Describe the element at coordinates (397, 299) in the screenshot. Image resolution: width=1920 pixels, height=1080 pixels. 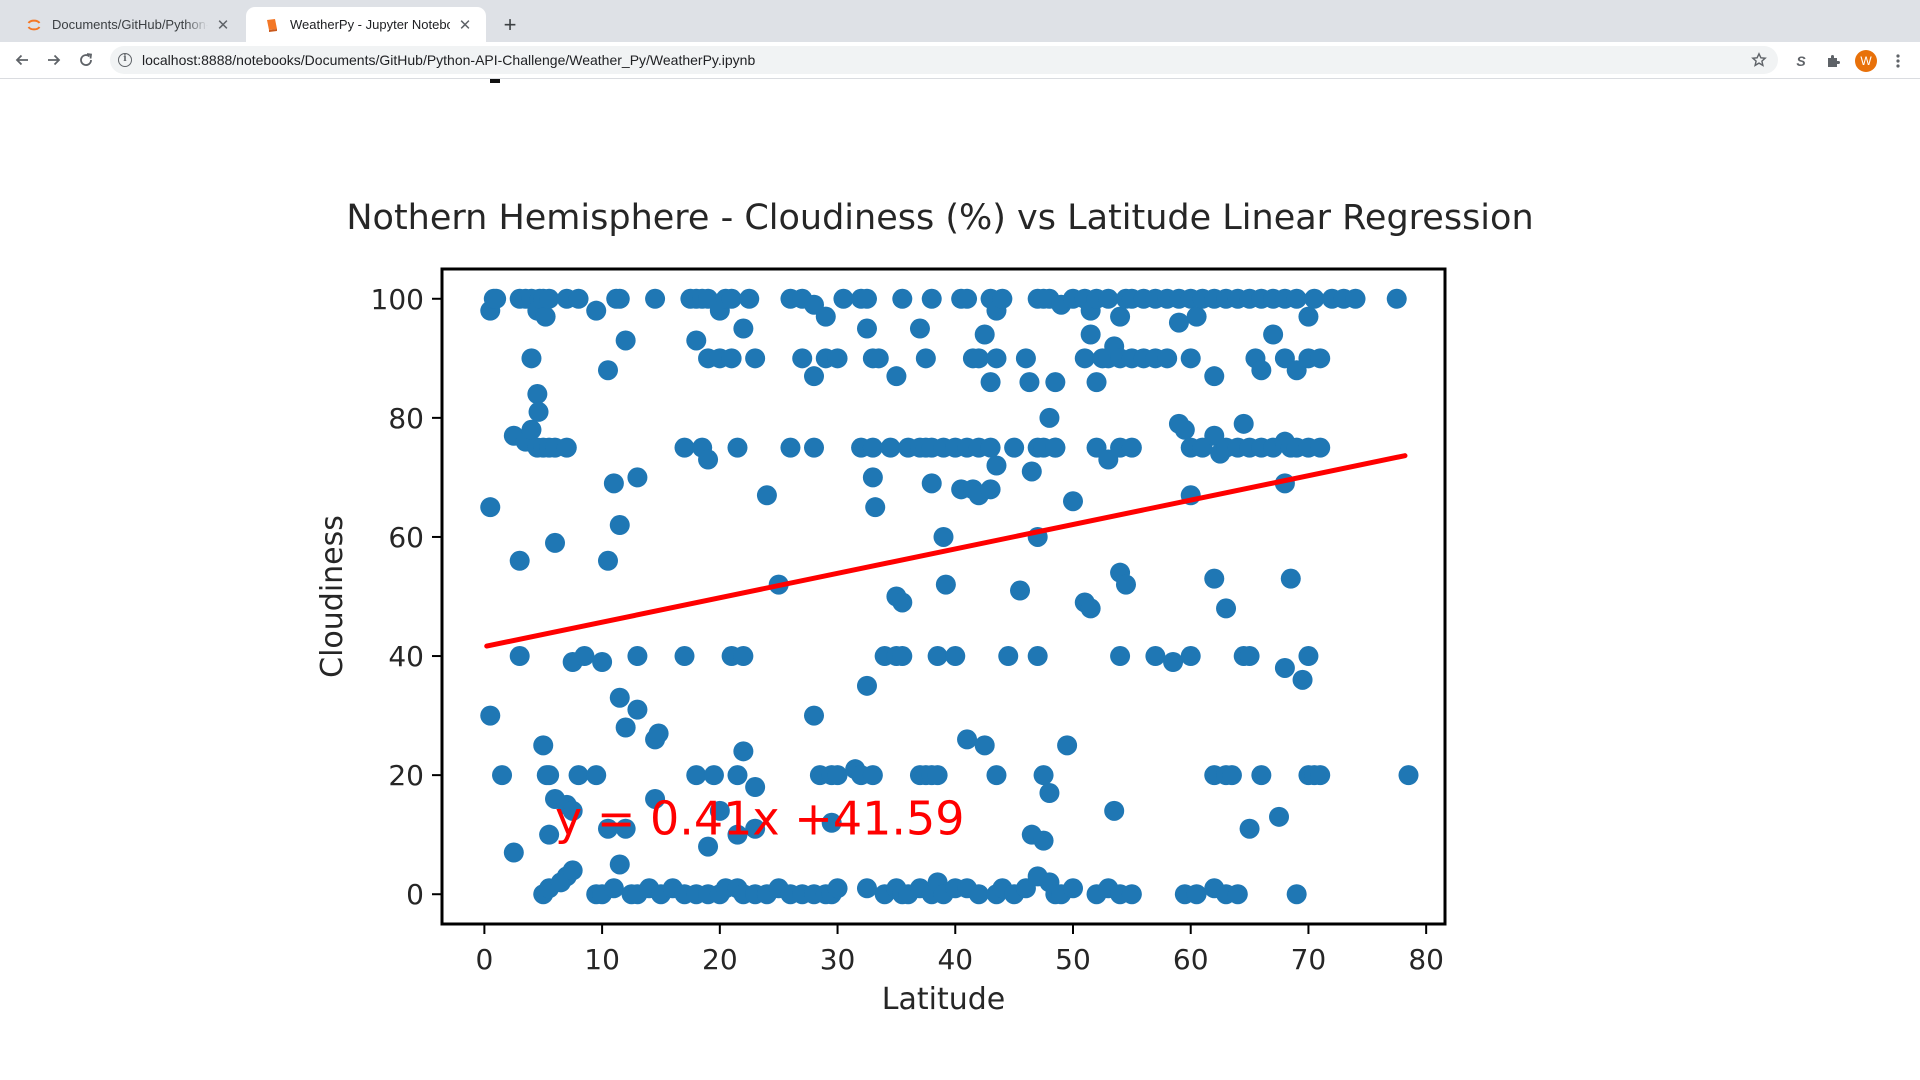
I see `y-tick-label: 100` at that location.